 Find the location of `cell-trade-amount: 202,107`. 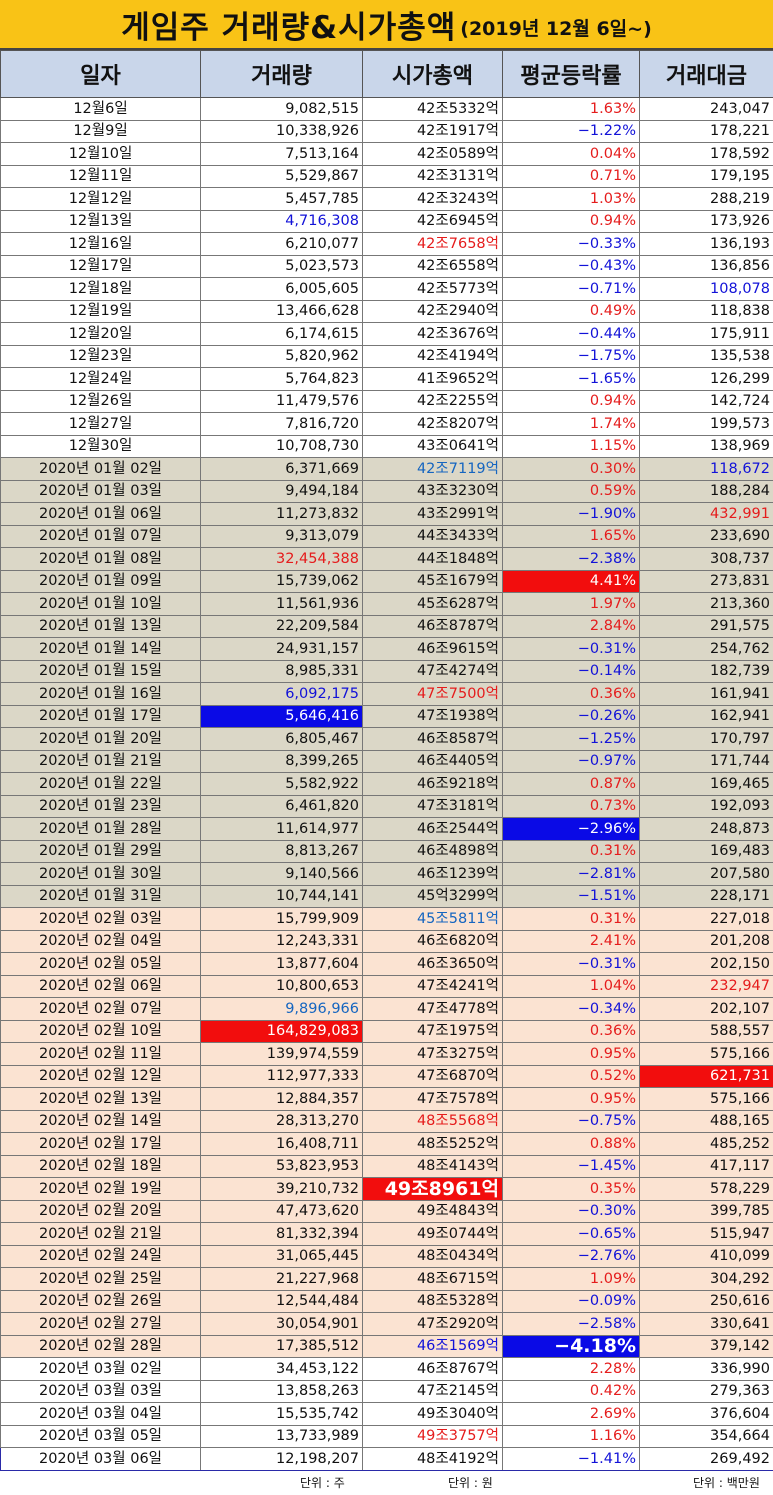

cell-trade-amount: 202,107 is located at coordinates (706, 1009).